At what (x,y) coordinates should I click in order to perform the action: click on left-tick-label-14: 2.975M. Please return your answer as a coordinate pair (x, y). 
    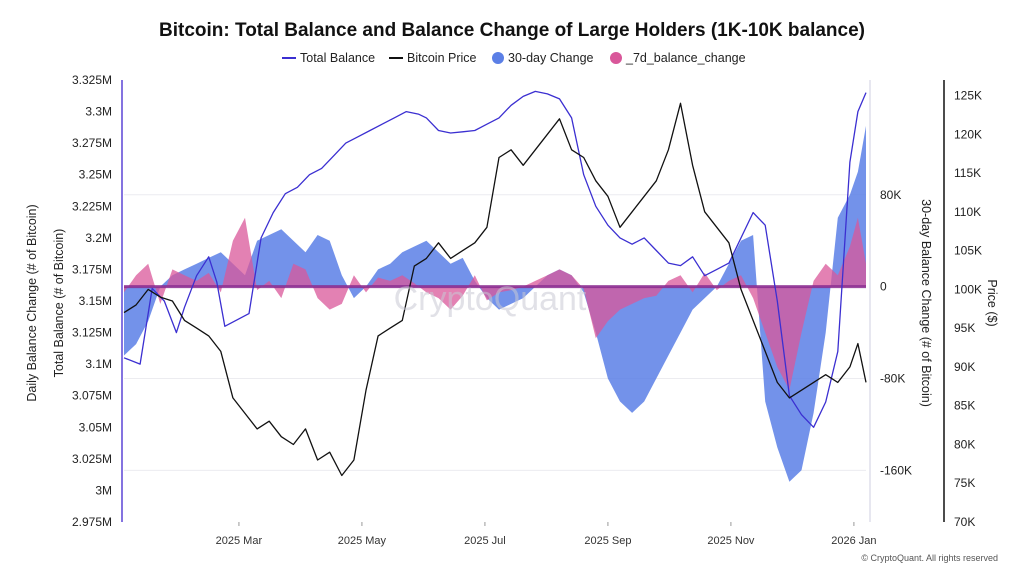
    Looking at the image, I should click on (92, 522).